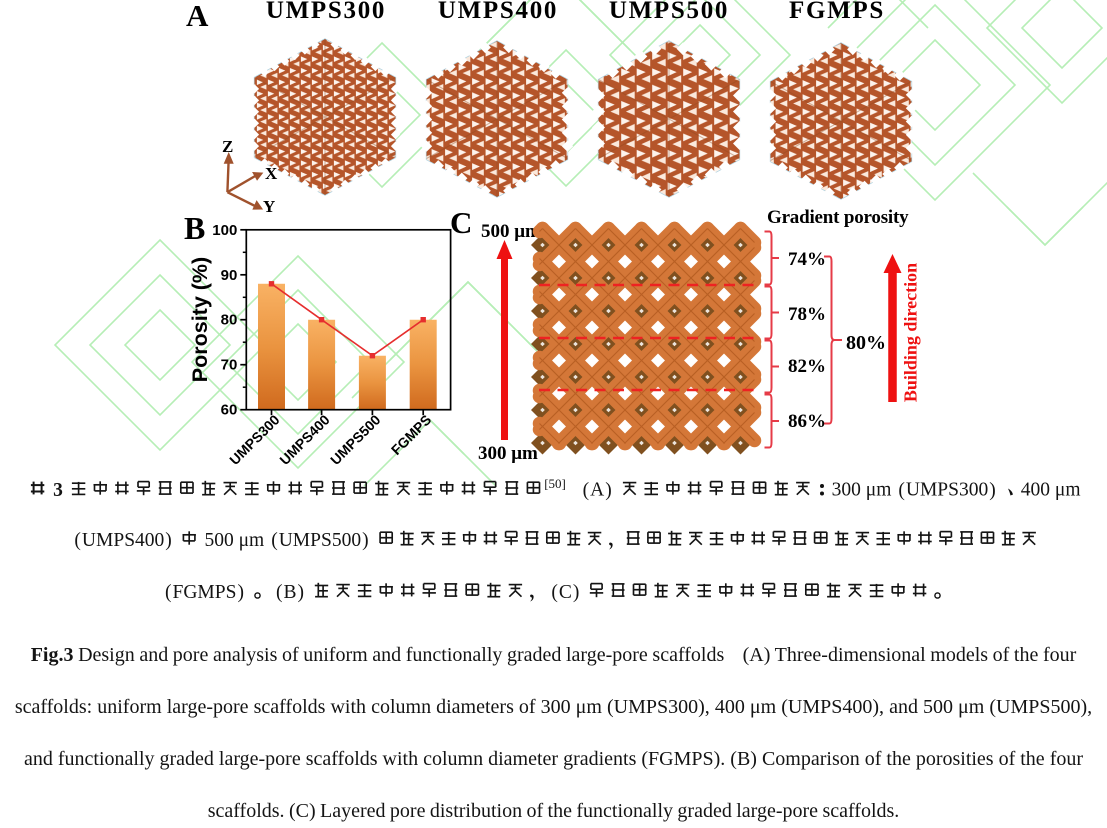  What do you see at coordinates (229, 320) in the screenshot?
I see `svg-text: 80` at bounding box center [229, 320].